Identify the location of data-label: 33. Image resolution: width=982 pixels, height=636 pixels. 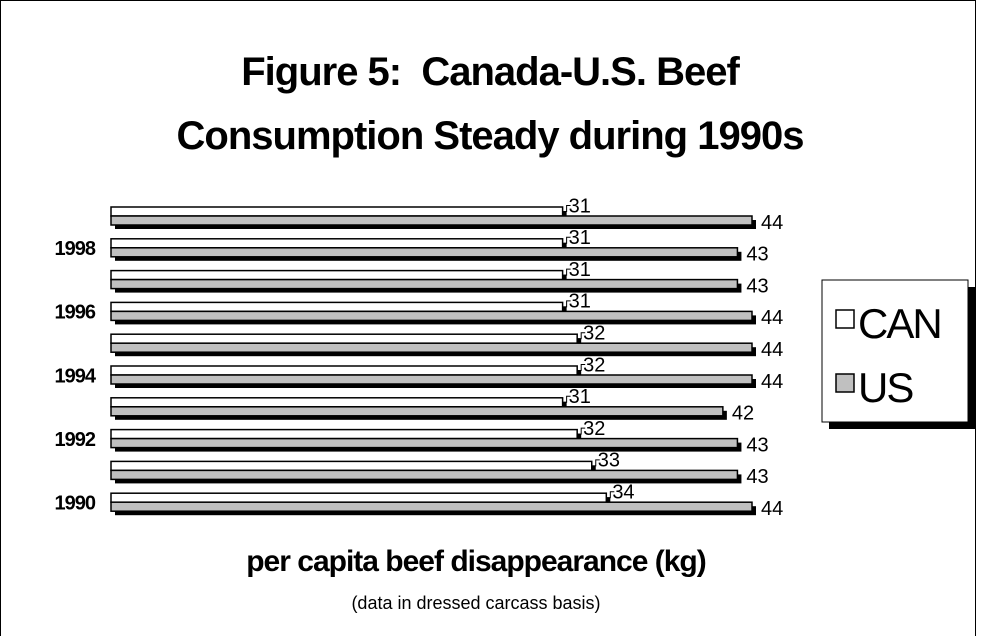
(609, 461).